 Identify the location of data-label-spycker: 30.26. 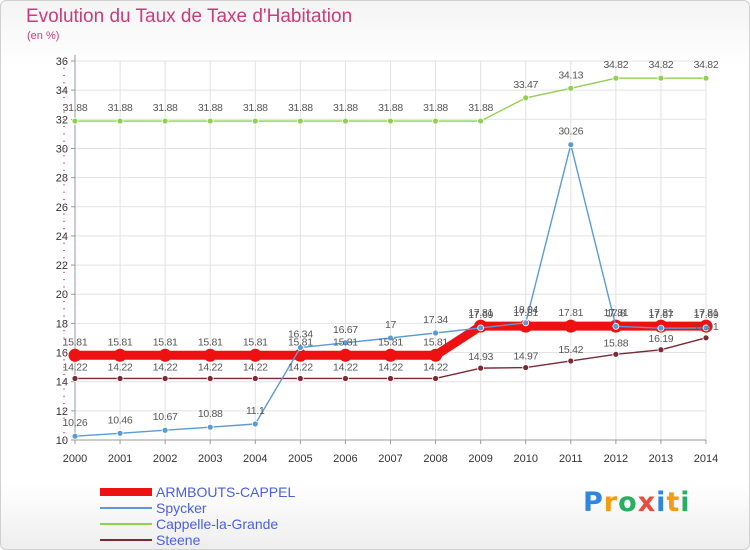
(570, 132).